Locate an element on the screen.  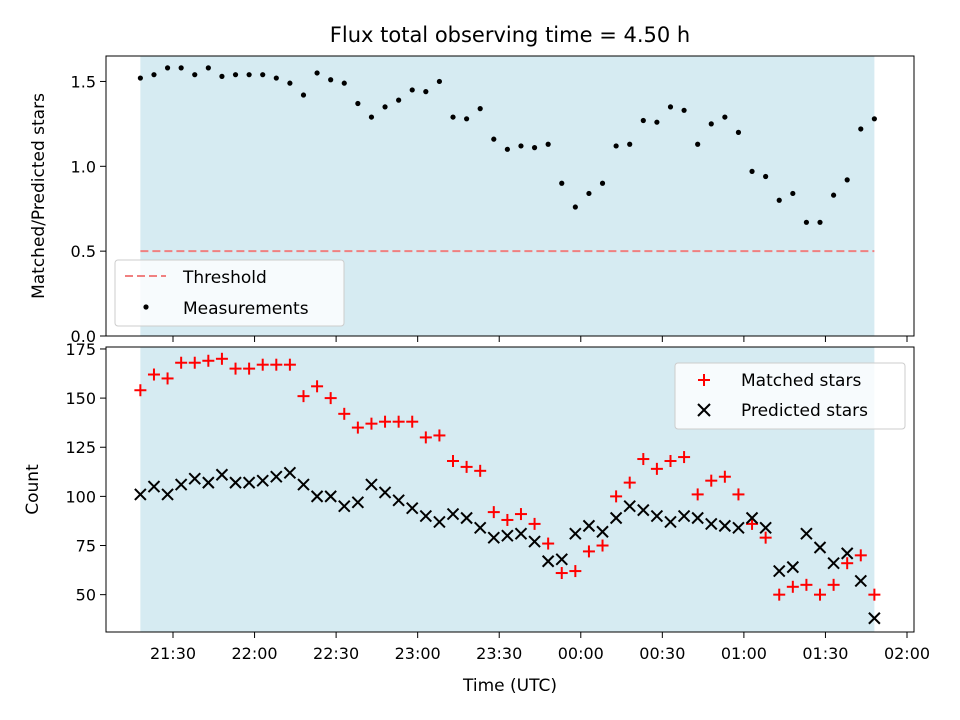
x-tick-label: 01:30 is located at coordinates (825, 653).